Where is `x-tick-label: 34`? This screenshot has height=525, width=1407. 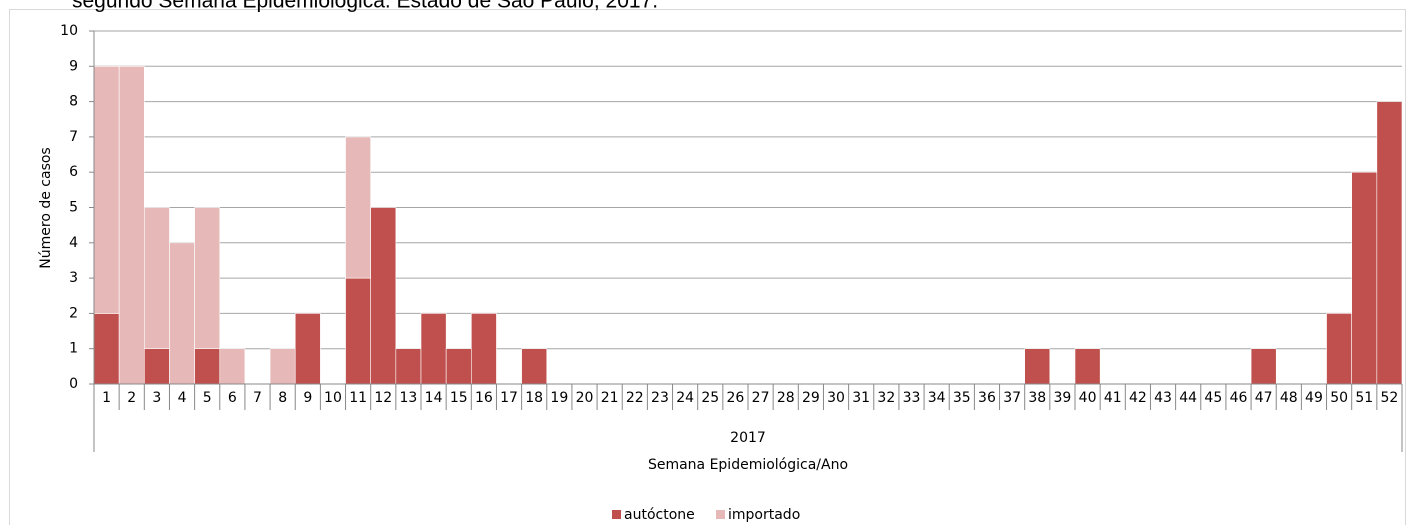 x-tick-label: 34 is located at coordinates (937, 398).